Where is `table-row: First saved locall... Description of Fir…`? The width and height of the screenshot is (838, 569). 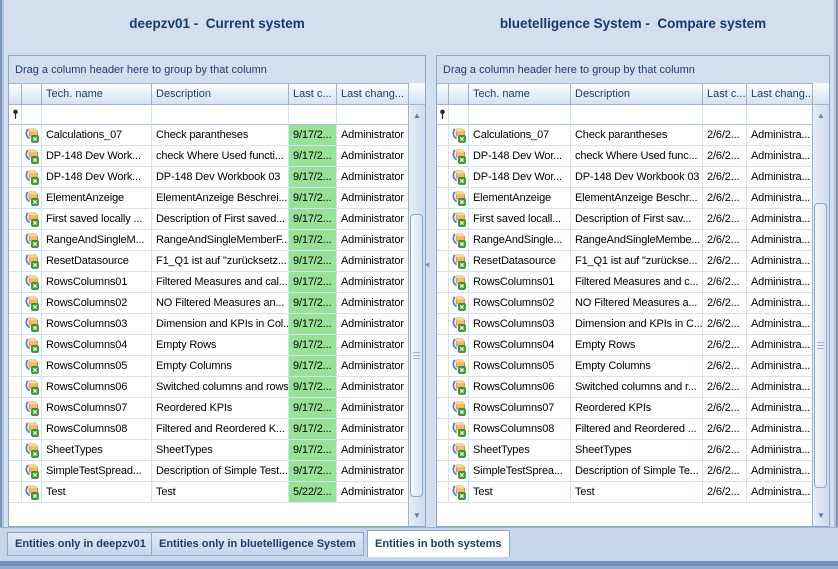 table-row: First saved locall... Description of Fir… is located at coordinates (624, 219).